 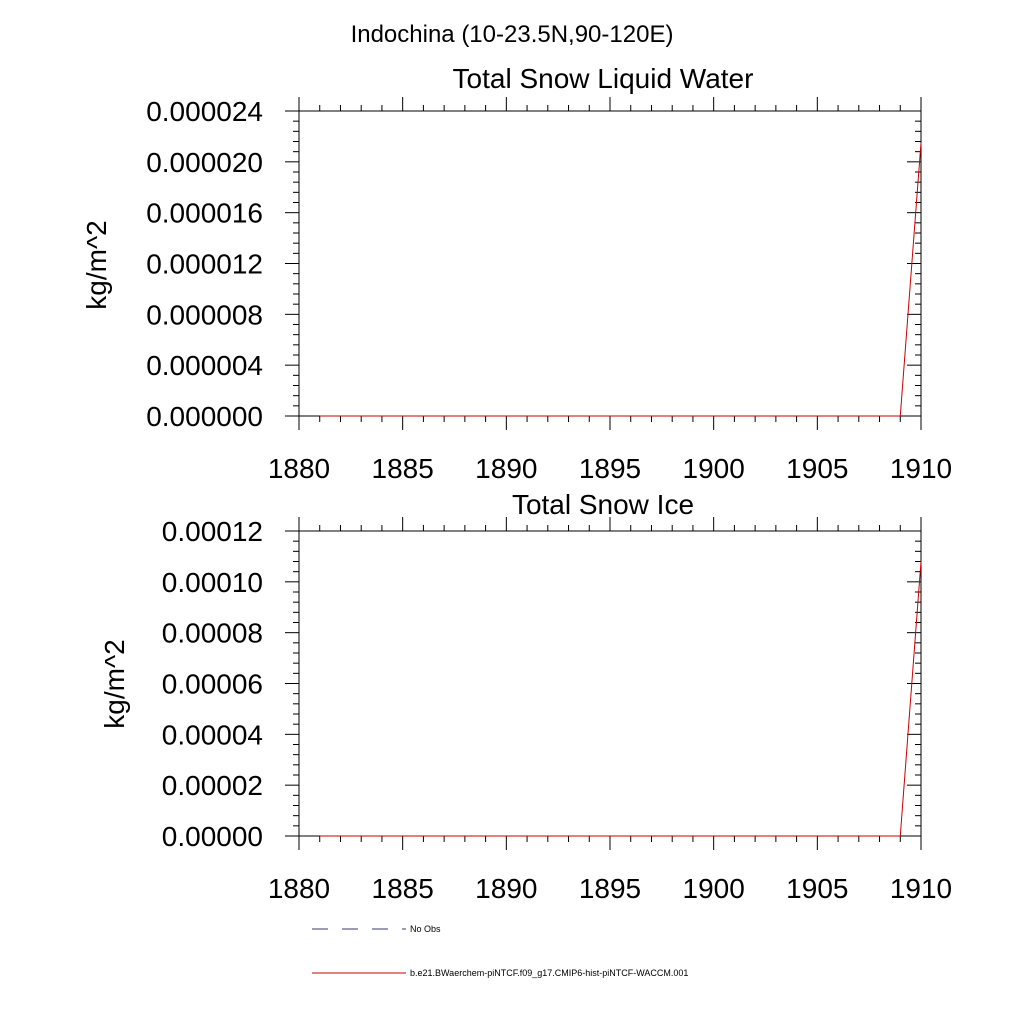 I want to click on y-tick-label: 0.000000, so click(x=204, y=416).